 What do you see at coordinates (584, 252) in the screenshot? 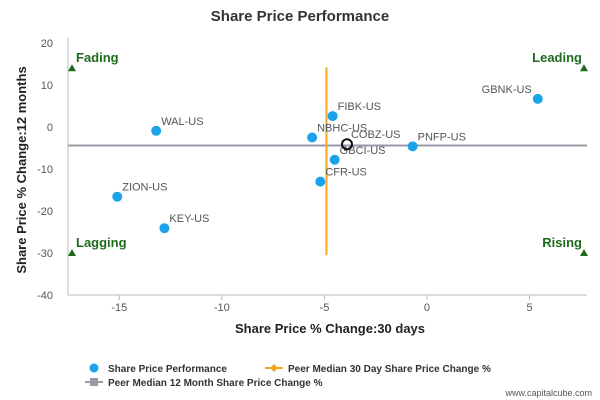
I see `quadrant-marker-rising` at bounding box center [584, 252].